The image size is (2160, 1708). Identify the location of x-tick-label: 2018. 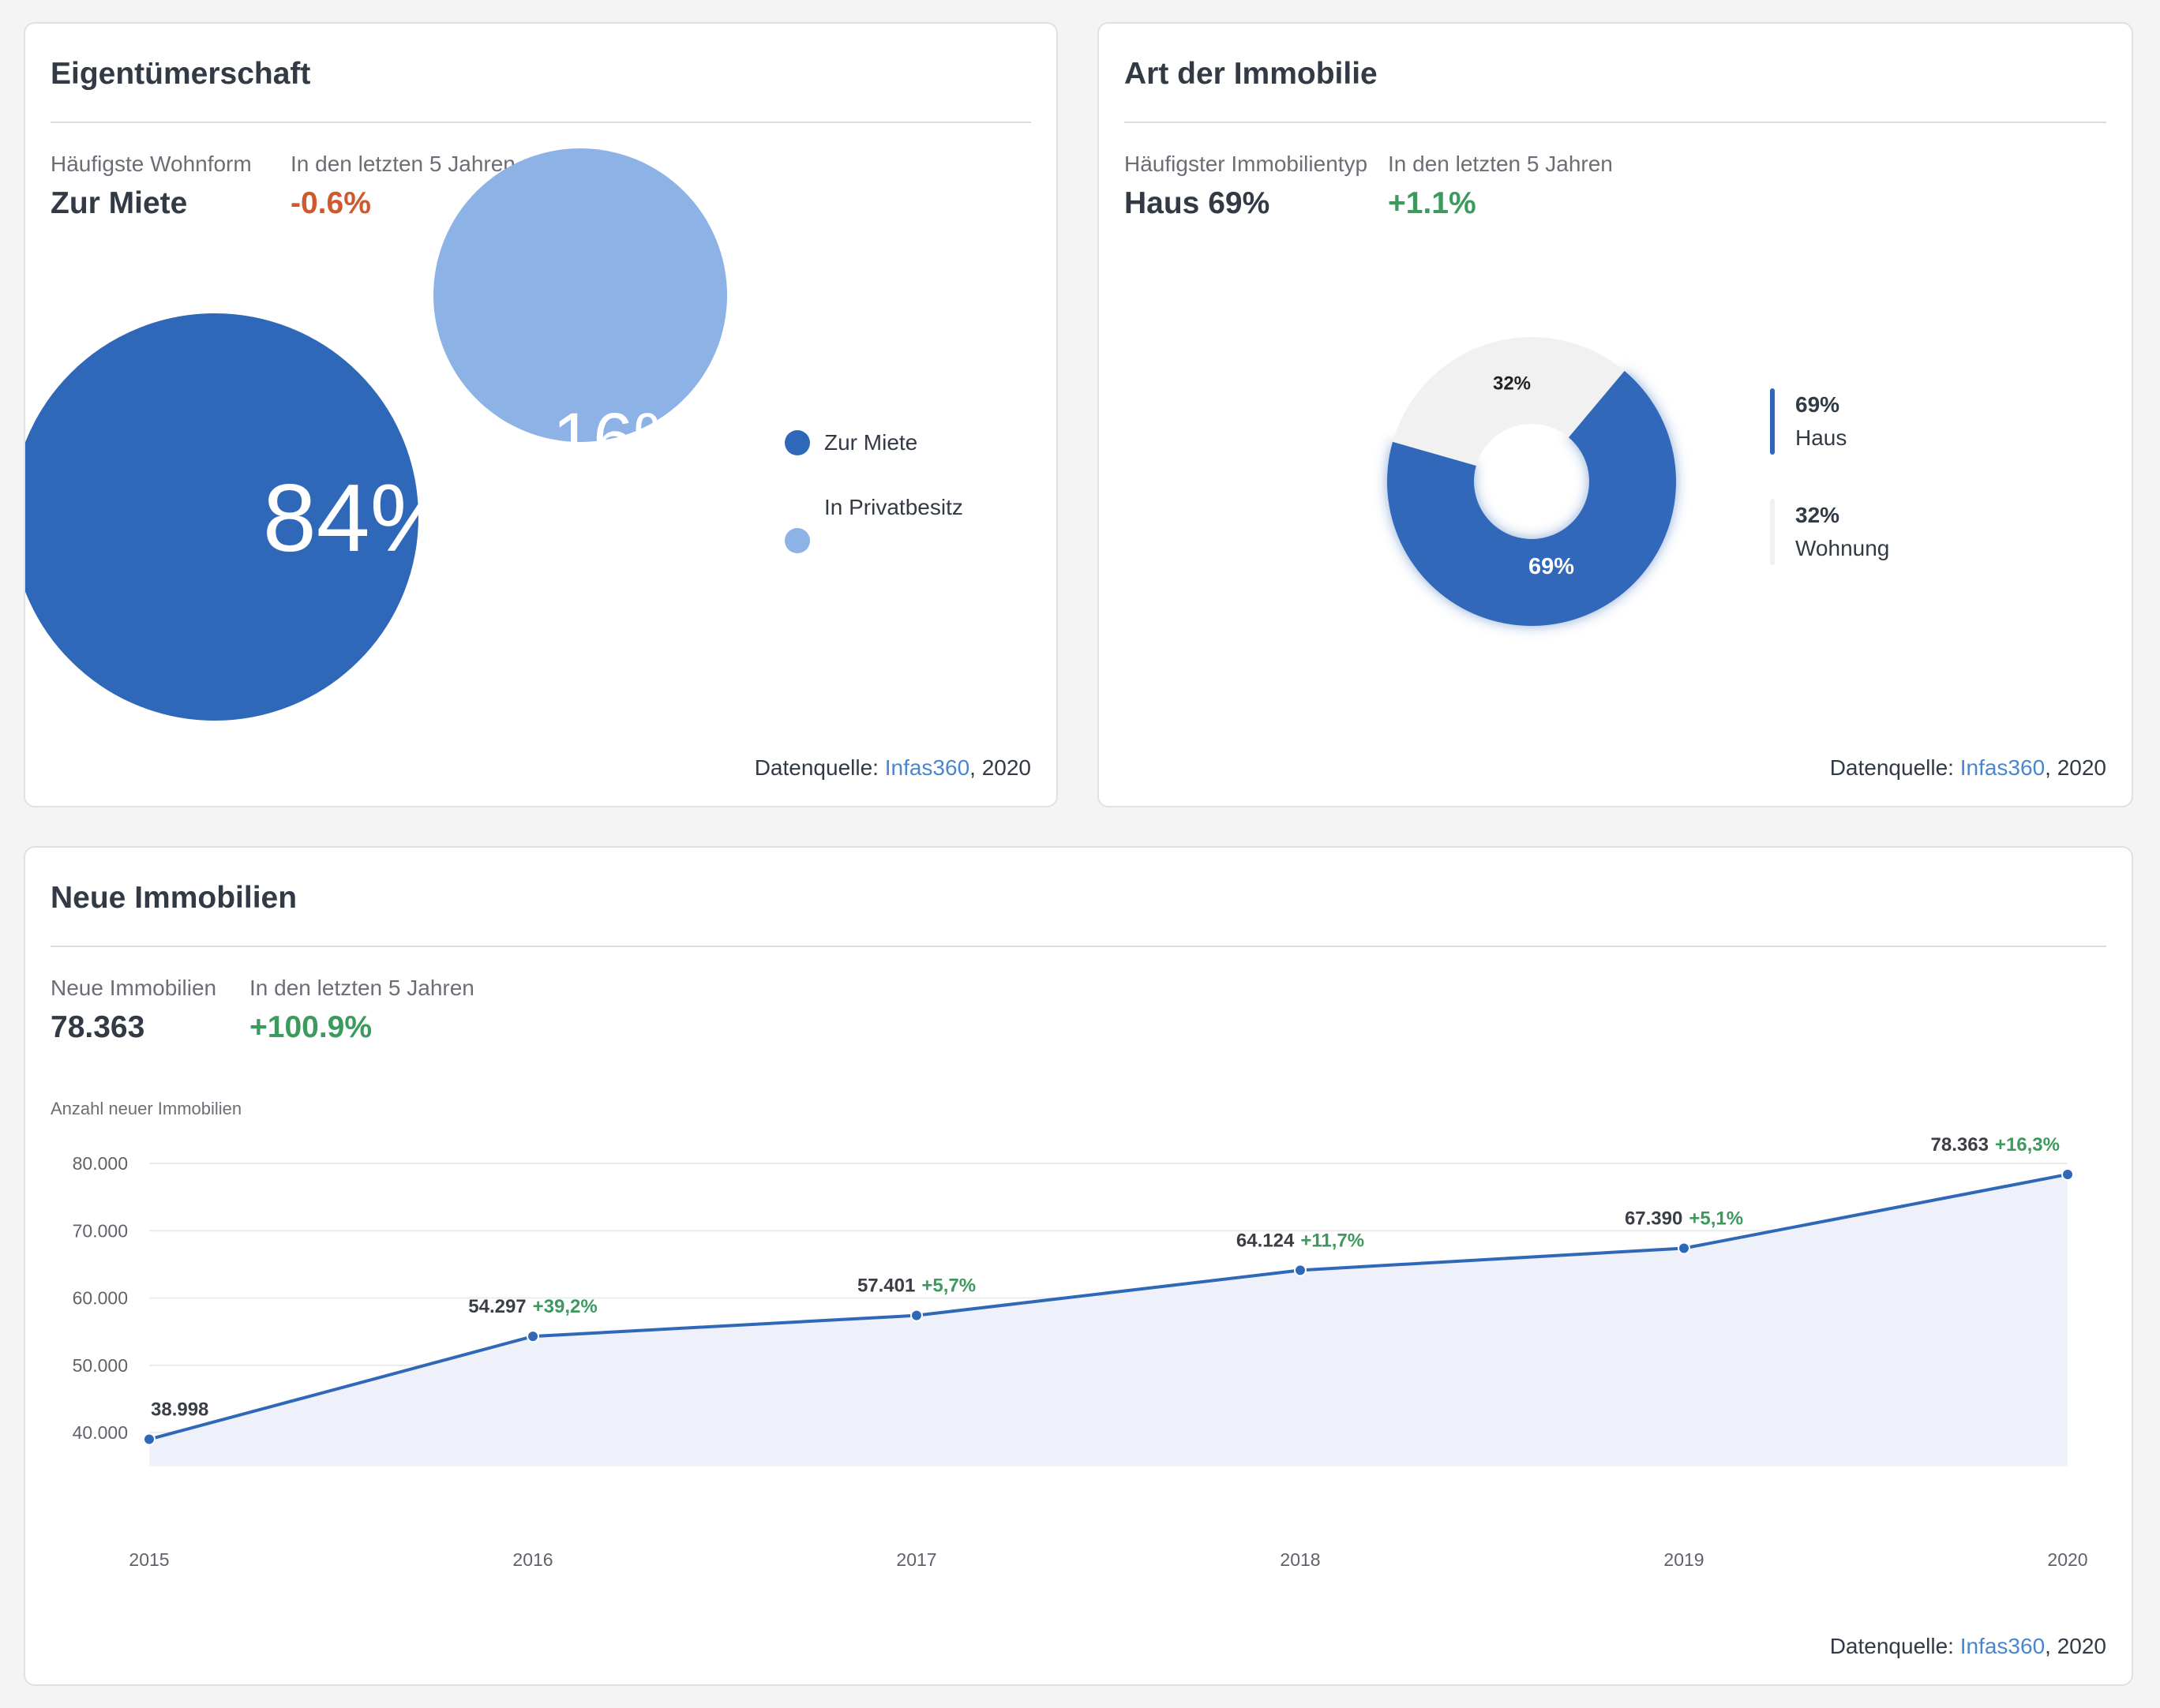
(1300, 1559).